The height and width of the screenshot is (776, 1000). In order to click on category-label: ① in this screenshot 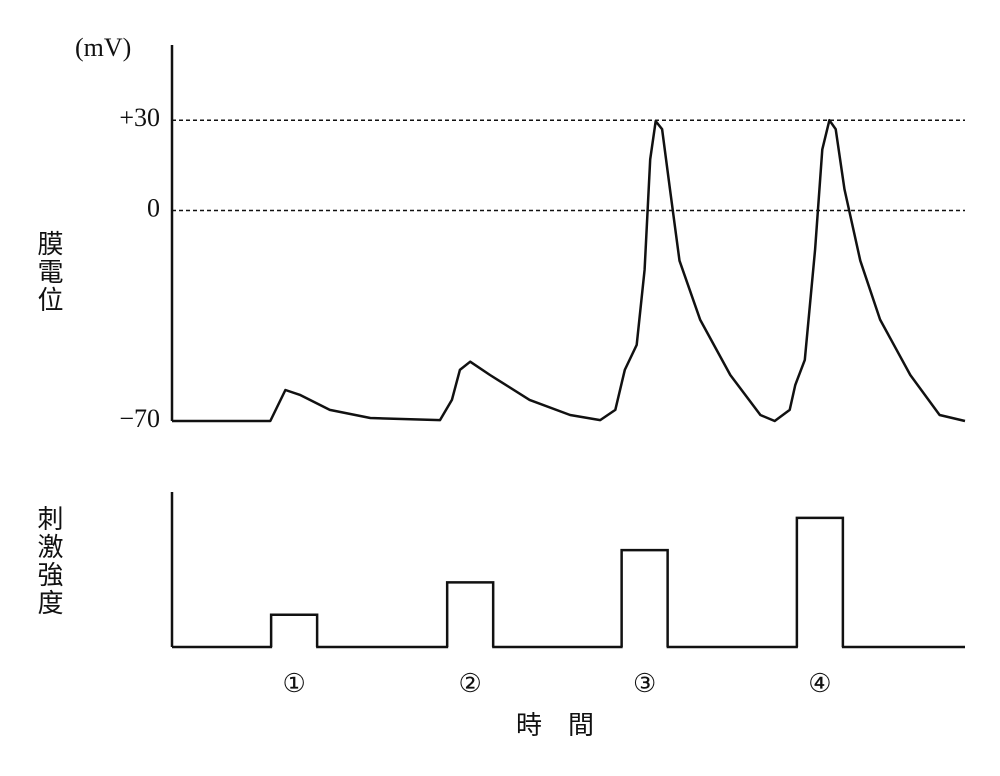, I will do `click(293, 683)`.